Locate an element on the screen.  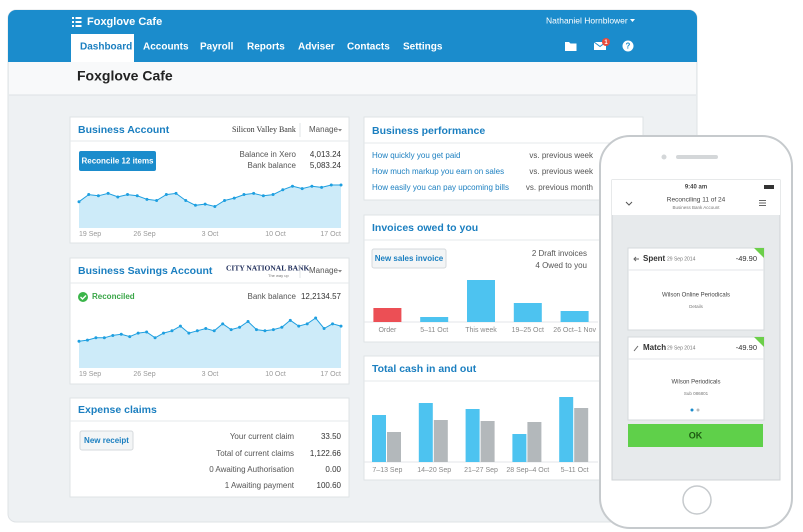
page-dot is located at coordinates (698, 410).